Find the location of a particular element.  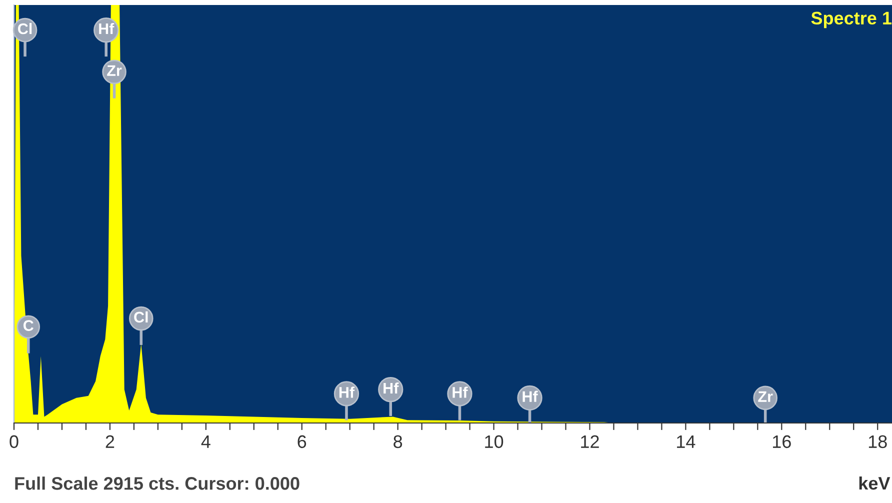

x-axis-title: keV is located at coordinates (874, 483).